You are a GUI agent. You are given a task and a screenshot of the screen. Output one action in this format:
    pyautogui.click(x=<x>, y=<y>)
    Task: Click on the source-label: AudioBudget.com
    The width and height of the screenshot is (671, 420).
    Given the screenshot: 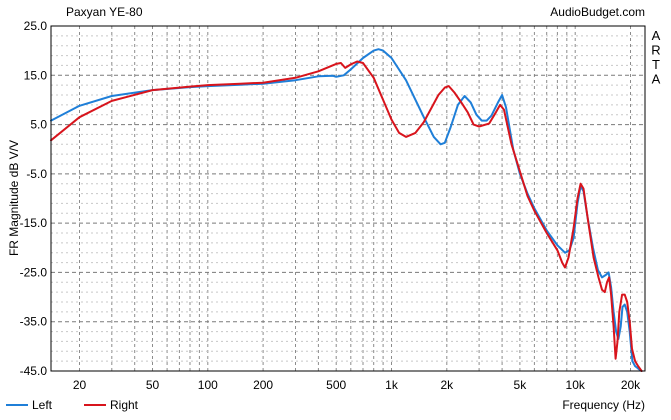 What is the action you would take?
    pyautogui.click(x=597, y=12)
    